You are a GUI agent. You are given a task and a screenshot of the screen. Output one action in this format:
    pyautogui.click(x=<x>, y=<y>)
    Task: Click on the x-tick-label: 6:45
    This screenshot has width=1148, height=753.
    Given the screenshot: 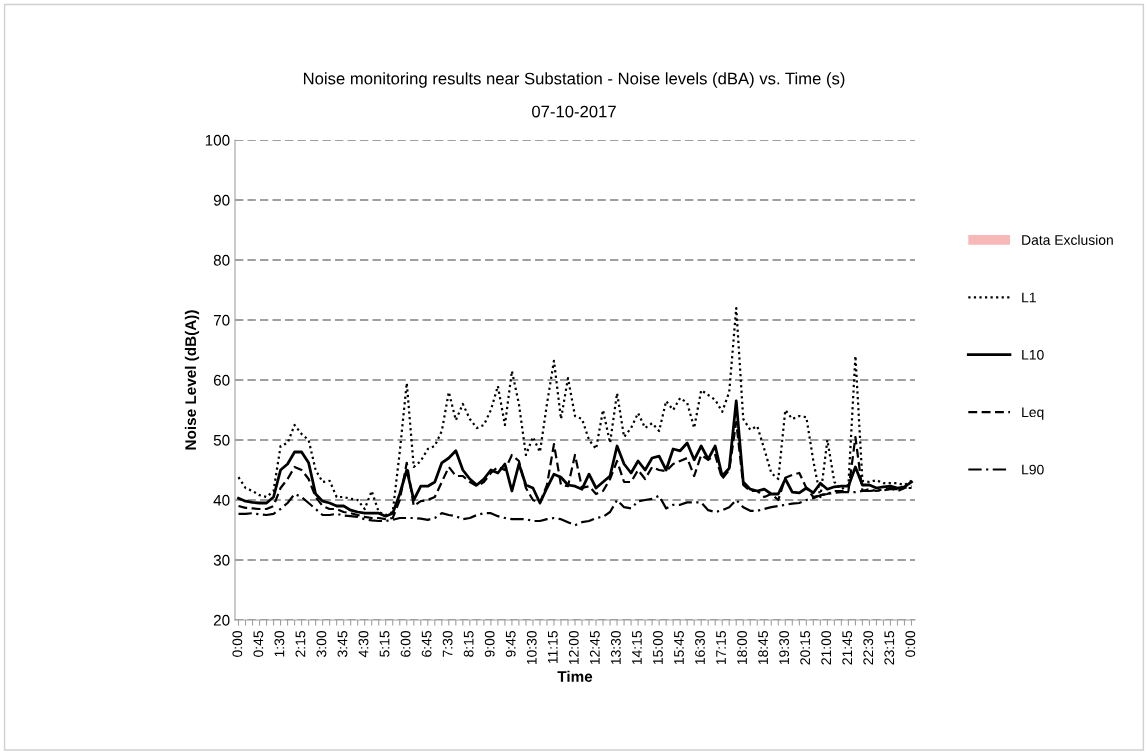 What is the action you would take?
    pyautogui.click(x=426, y=644)
    